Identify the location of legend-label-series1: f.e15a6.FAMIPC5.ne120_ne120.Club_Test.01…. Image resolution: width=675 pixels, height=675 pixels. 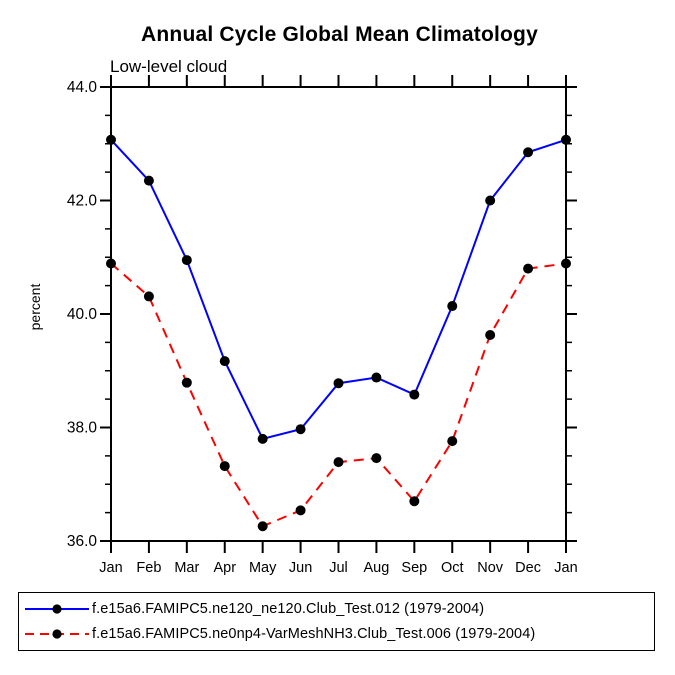
(288, 609).